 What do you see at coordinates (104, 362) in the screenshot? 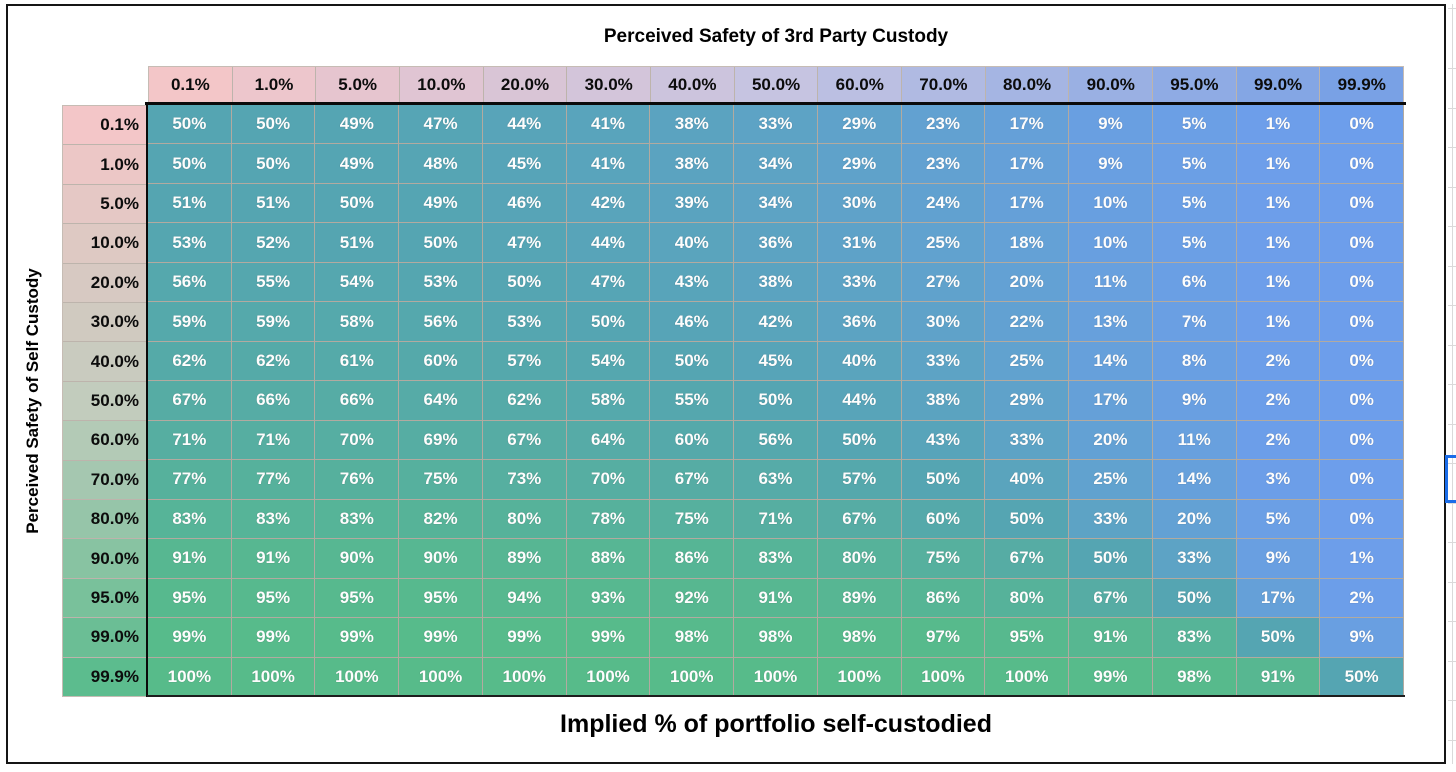
I see `row-header-cell: 40.0%` at bounding box center [104, 362].